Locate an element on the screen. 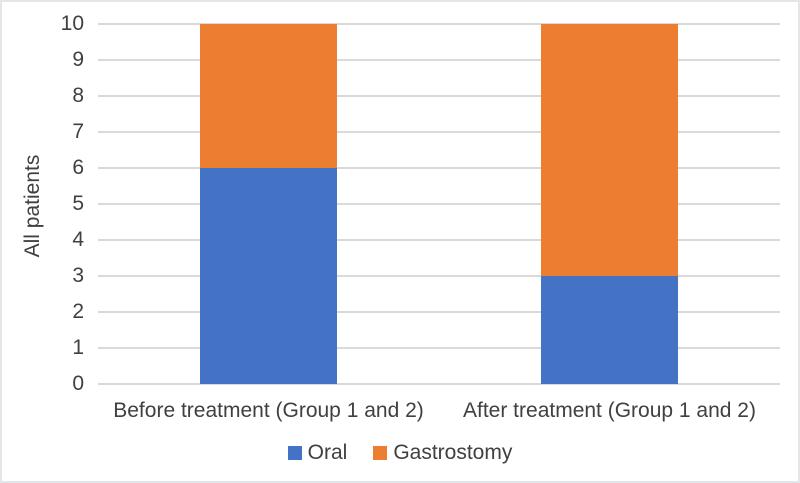 This screenshot has width=800, height=483. y-tick-label: 3 is located at coordinates (78, 275).